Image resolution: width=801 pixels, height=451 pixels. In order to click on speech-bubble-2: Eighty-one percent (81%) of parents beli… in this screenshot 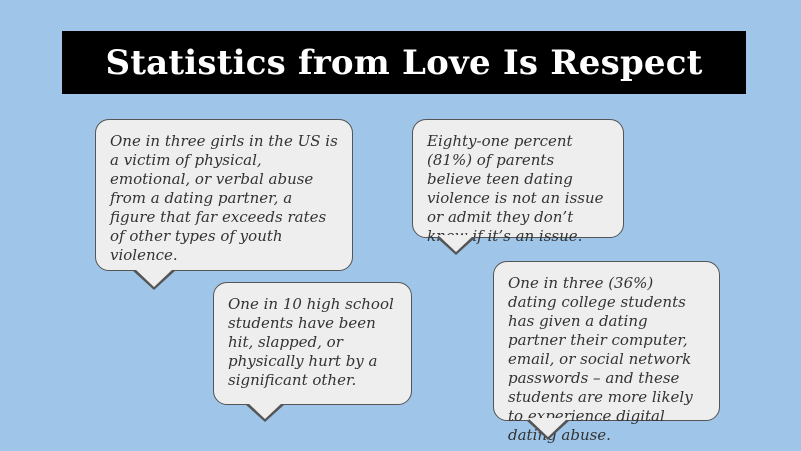, I will do `click(518, 182)`.